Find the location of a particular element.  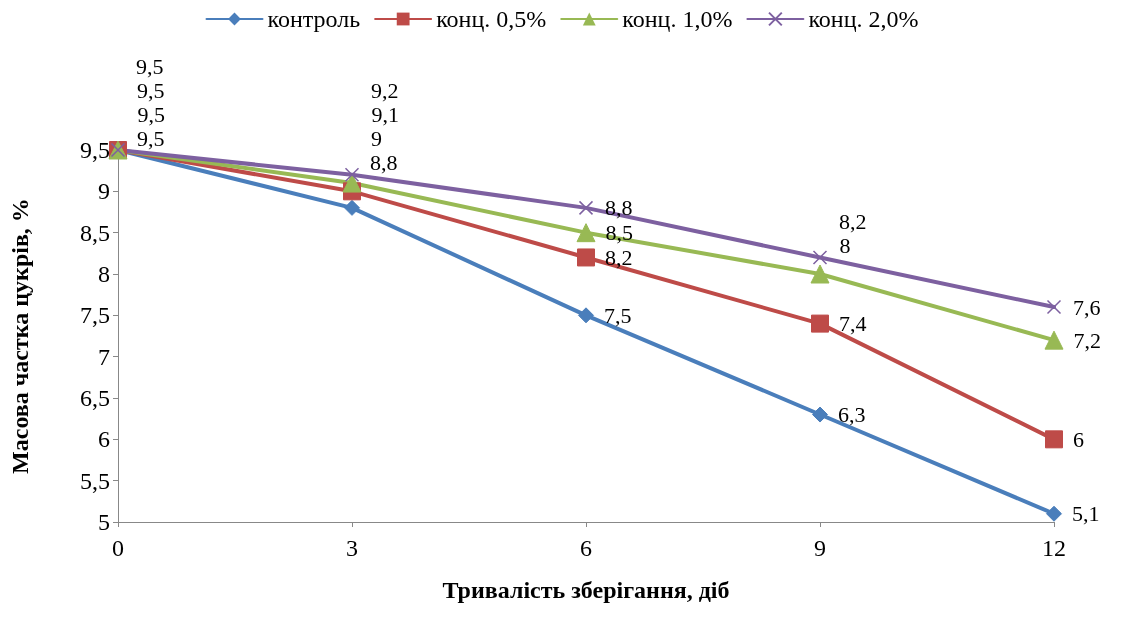

y-tick-label: 9 is located at coordinates (104, 191).